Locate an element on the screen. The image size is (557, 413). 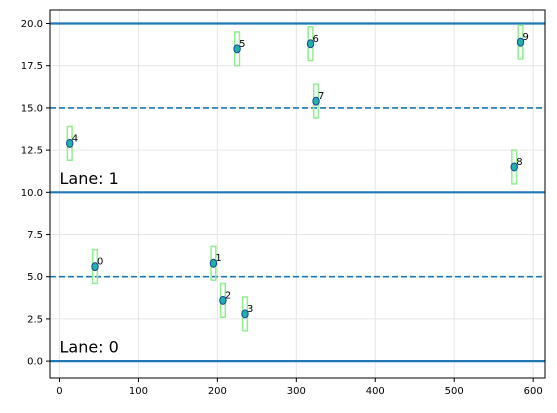
lane-label-0: Lane: 0 is located at coordinates (88, 347).